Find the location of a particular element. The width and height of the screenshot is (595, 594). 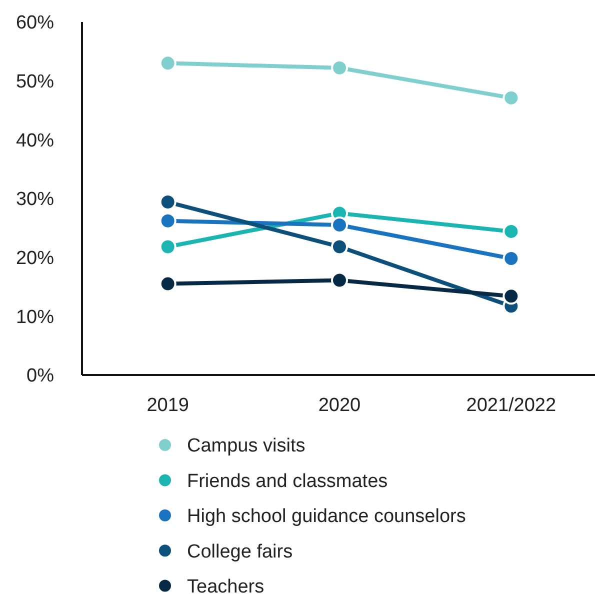

legend-label: Friends and classmates is located at coordinates (287, 481).